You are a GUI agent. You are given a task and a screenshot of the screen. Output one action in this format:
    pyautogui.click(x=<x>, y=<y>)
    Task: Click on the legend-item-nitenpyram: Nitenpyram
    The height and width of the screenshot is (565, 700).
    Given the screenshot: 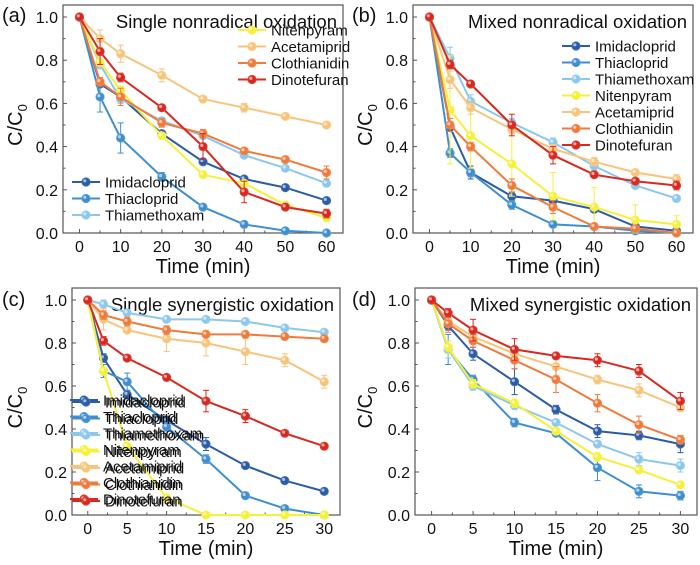 What is the action you would take?
    pyautogui.click(x=617, y=96)
    